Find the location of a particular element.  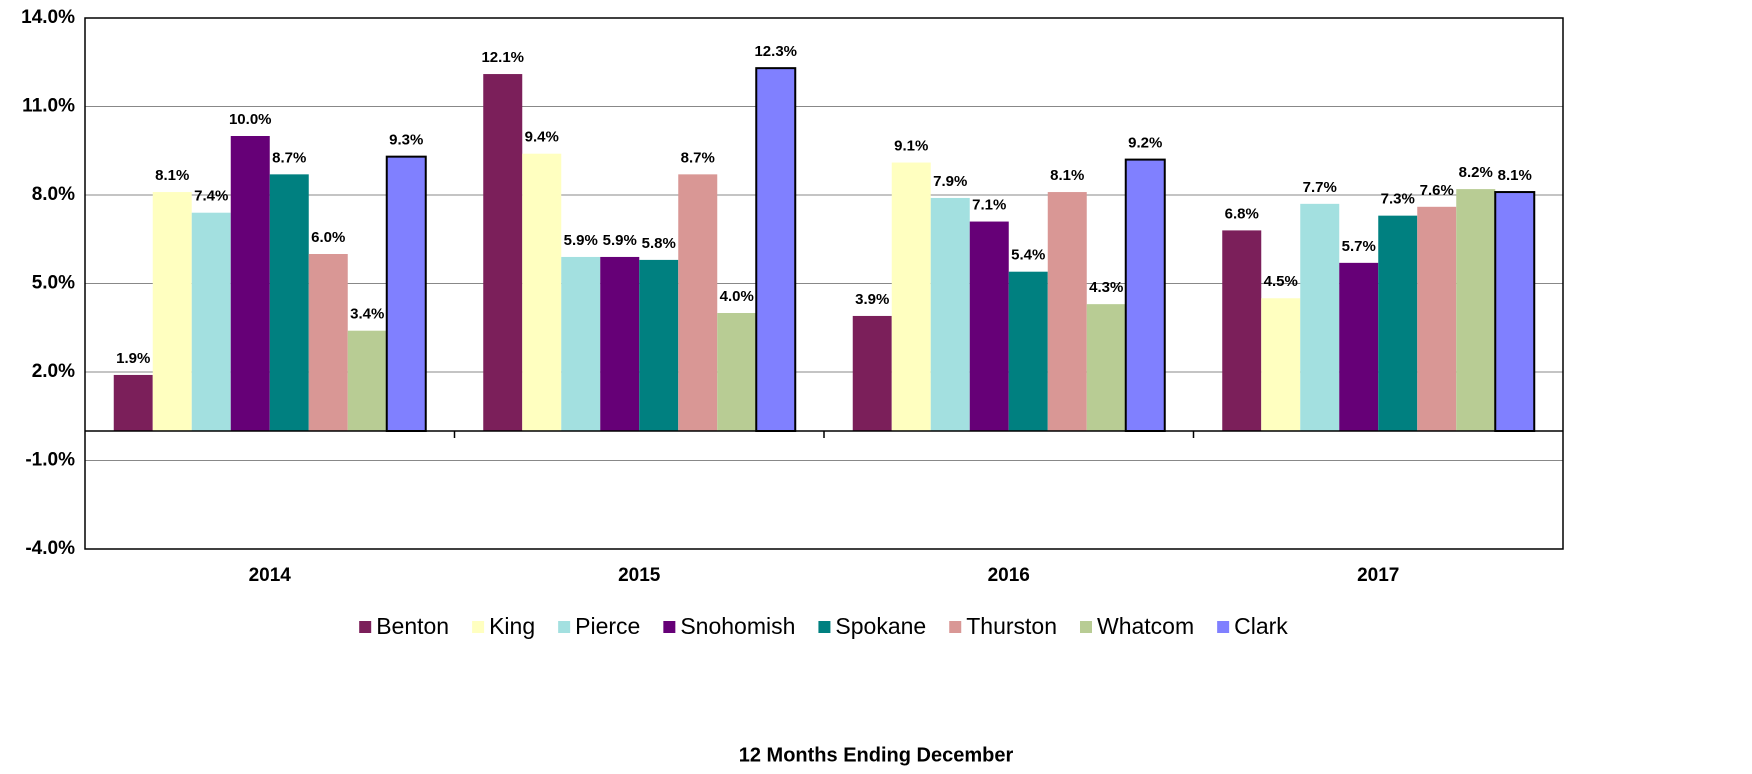

value-label: 5.4% is located at coordinates (1028, 255).